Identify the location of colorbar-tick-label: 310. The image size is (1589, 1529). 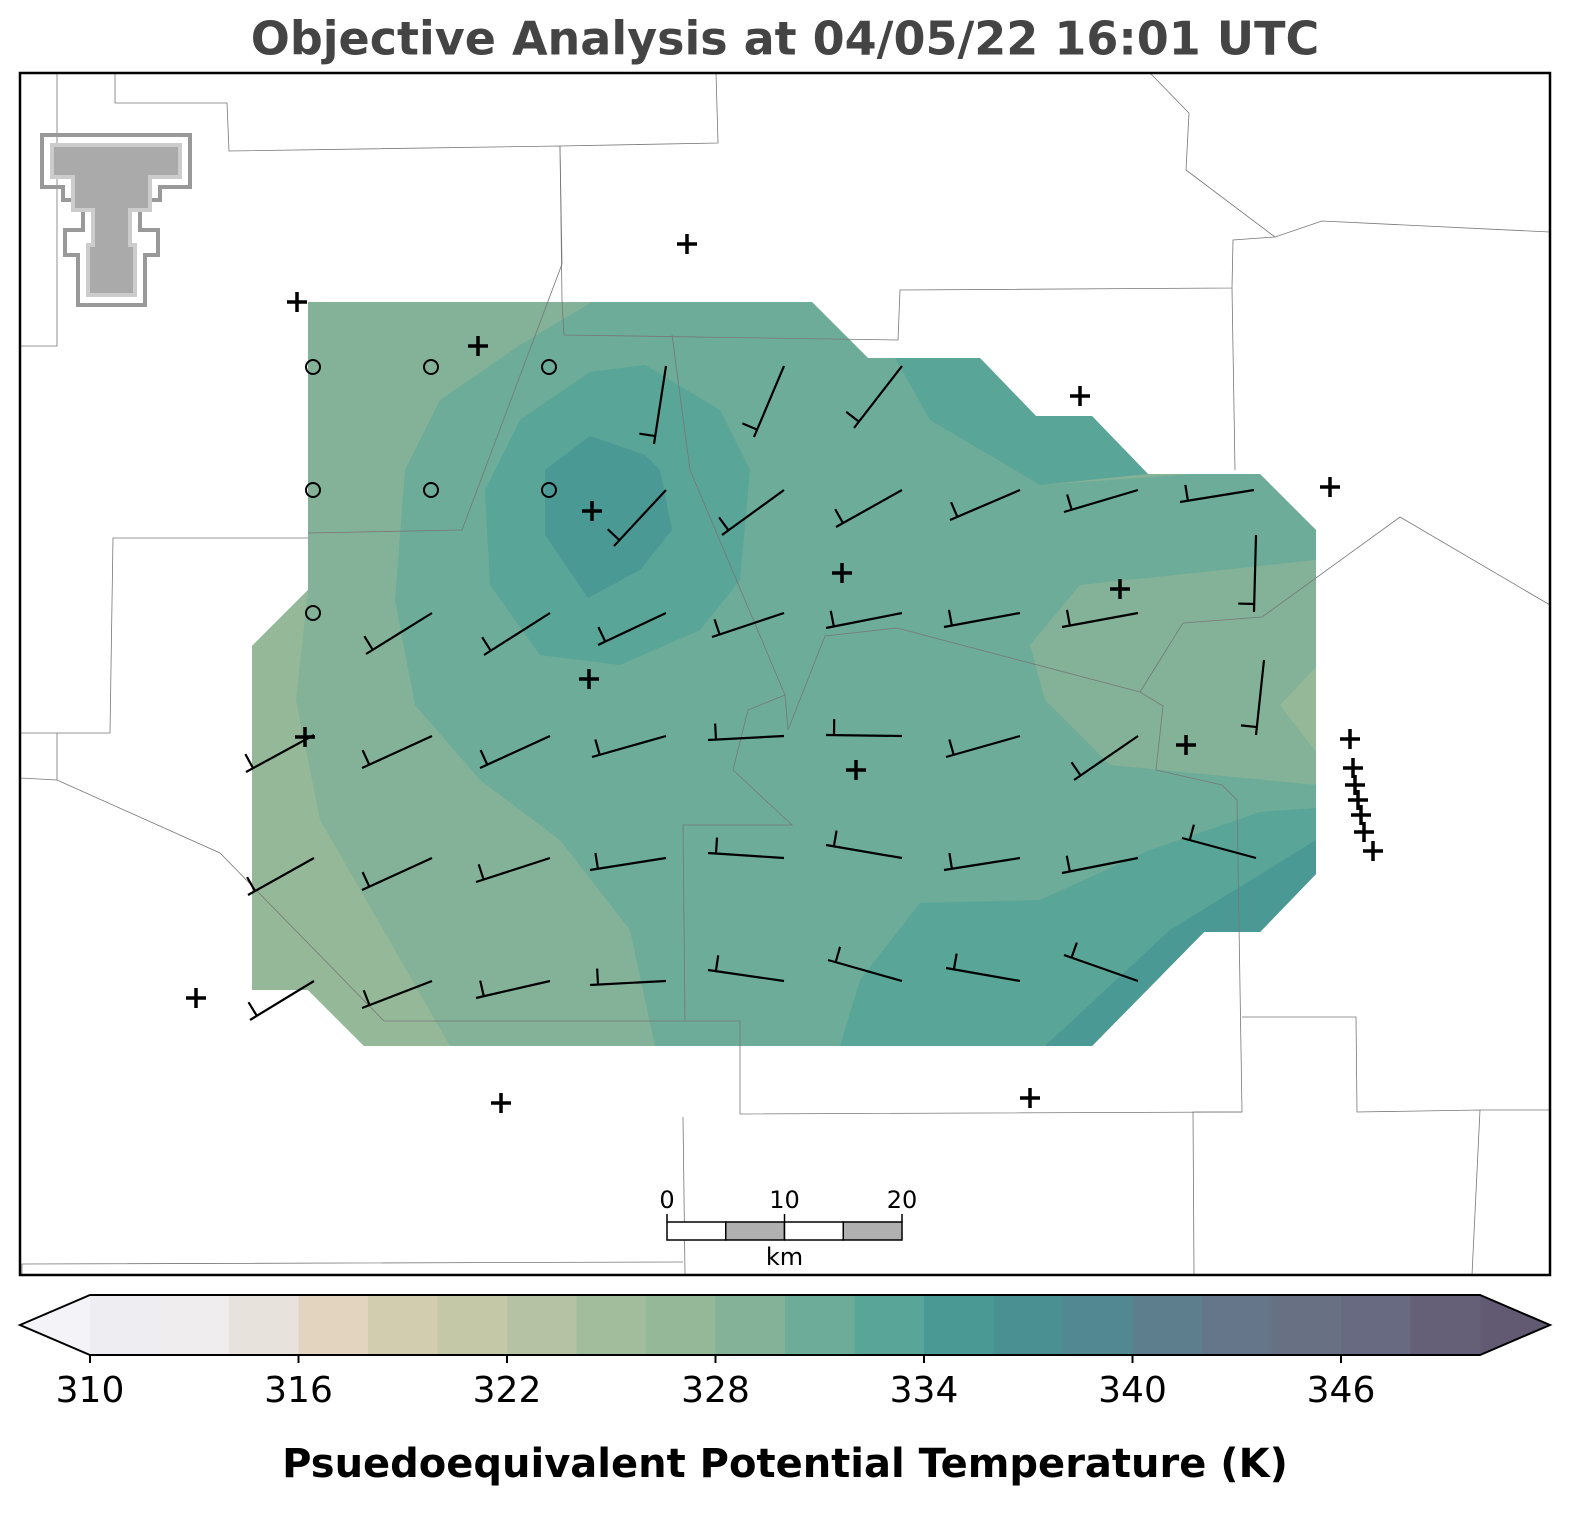
(90, 1390).